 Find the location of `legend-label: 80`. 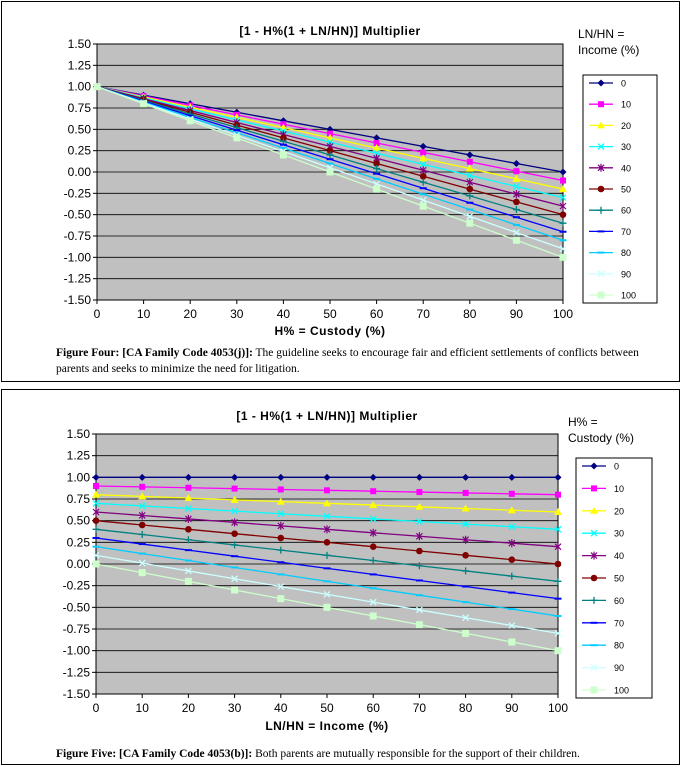

legend-label: 80 is located at coordinates (626, 253).